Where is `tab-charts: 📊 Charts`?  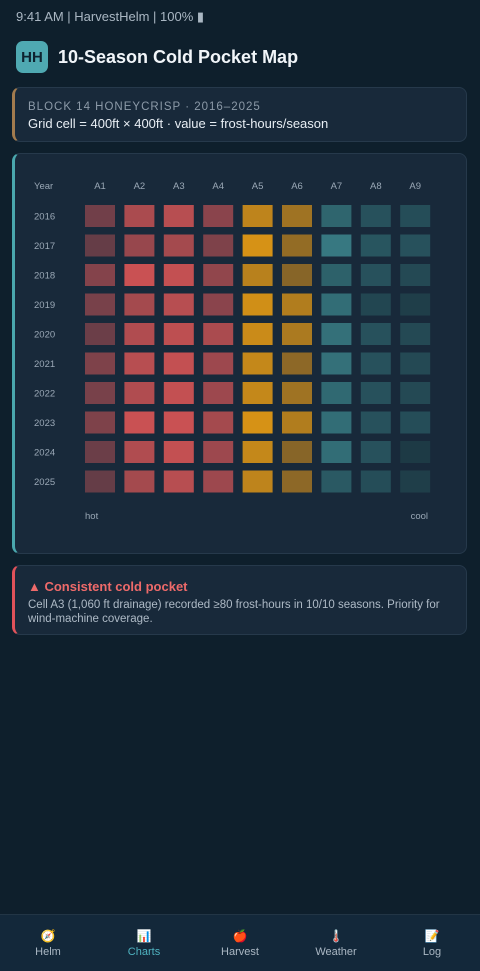
tab-charts: 📊 Charts is located at coordinates (144, 943).